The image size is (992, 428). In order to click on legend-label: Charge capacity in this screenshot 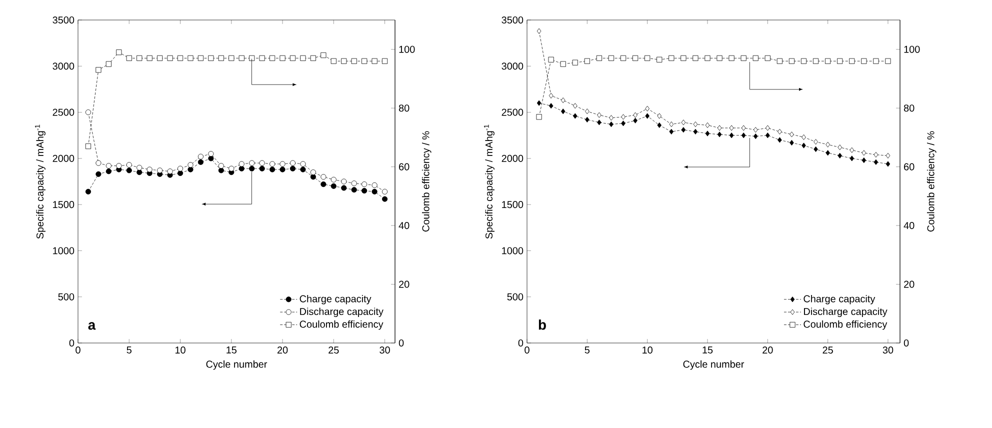, I will do `click(336, 299)`.